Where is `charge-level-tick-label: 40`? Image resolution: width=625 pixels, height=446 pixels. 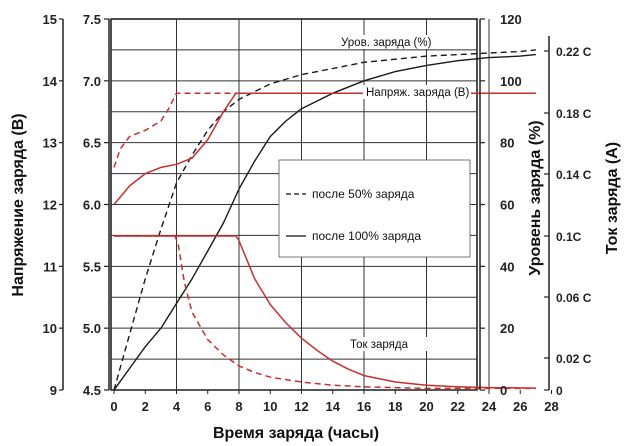 charge-level-tick-label: 40 is located at coordinates (507, 266).